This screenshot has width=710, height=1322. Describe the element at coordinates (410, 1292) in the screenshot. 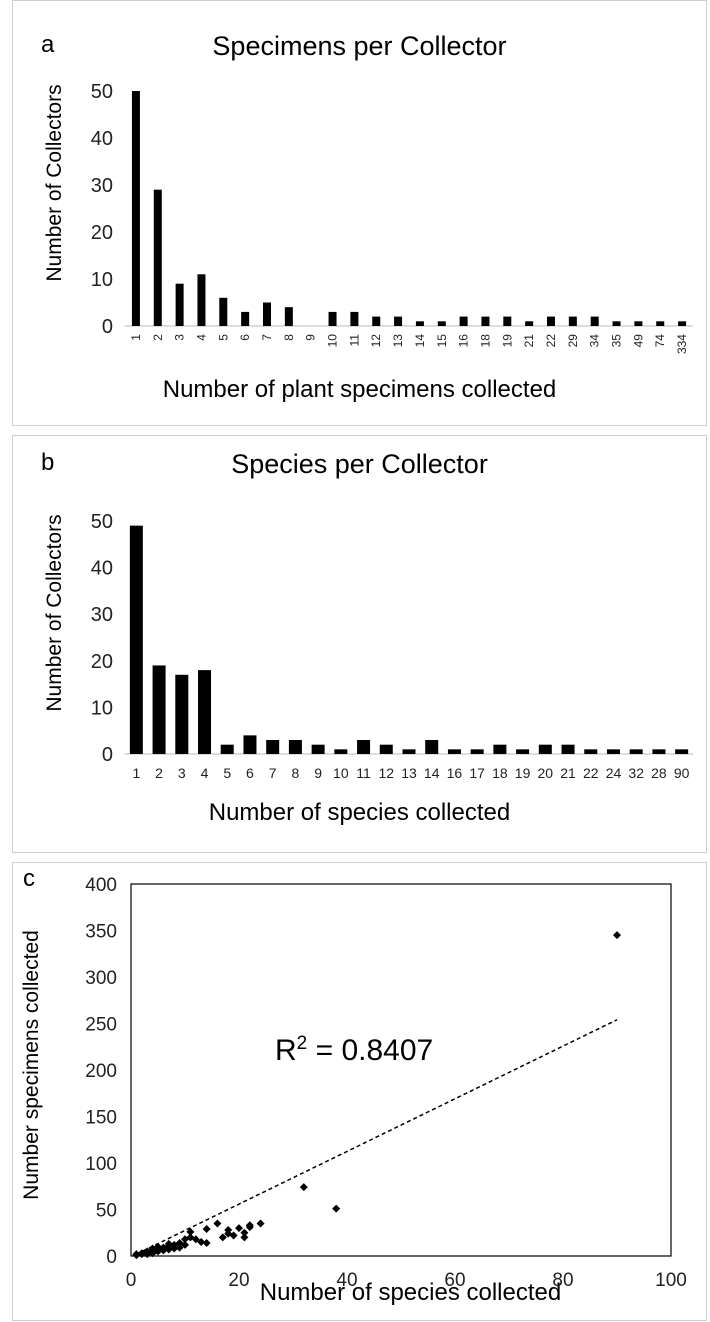

I see `x-axis-label: Number of species collected` at that location.